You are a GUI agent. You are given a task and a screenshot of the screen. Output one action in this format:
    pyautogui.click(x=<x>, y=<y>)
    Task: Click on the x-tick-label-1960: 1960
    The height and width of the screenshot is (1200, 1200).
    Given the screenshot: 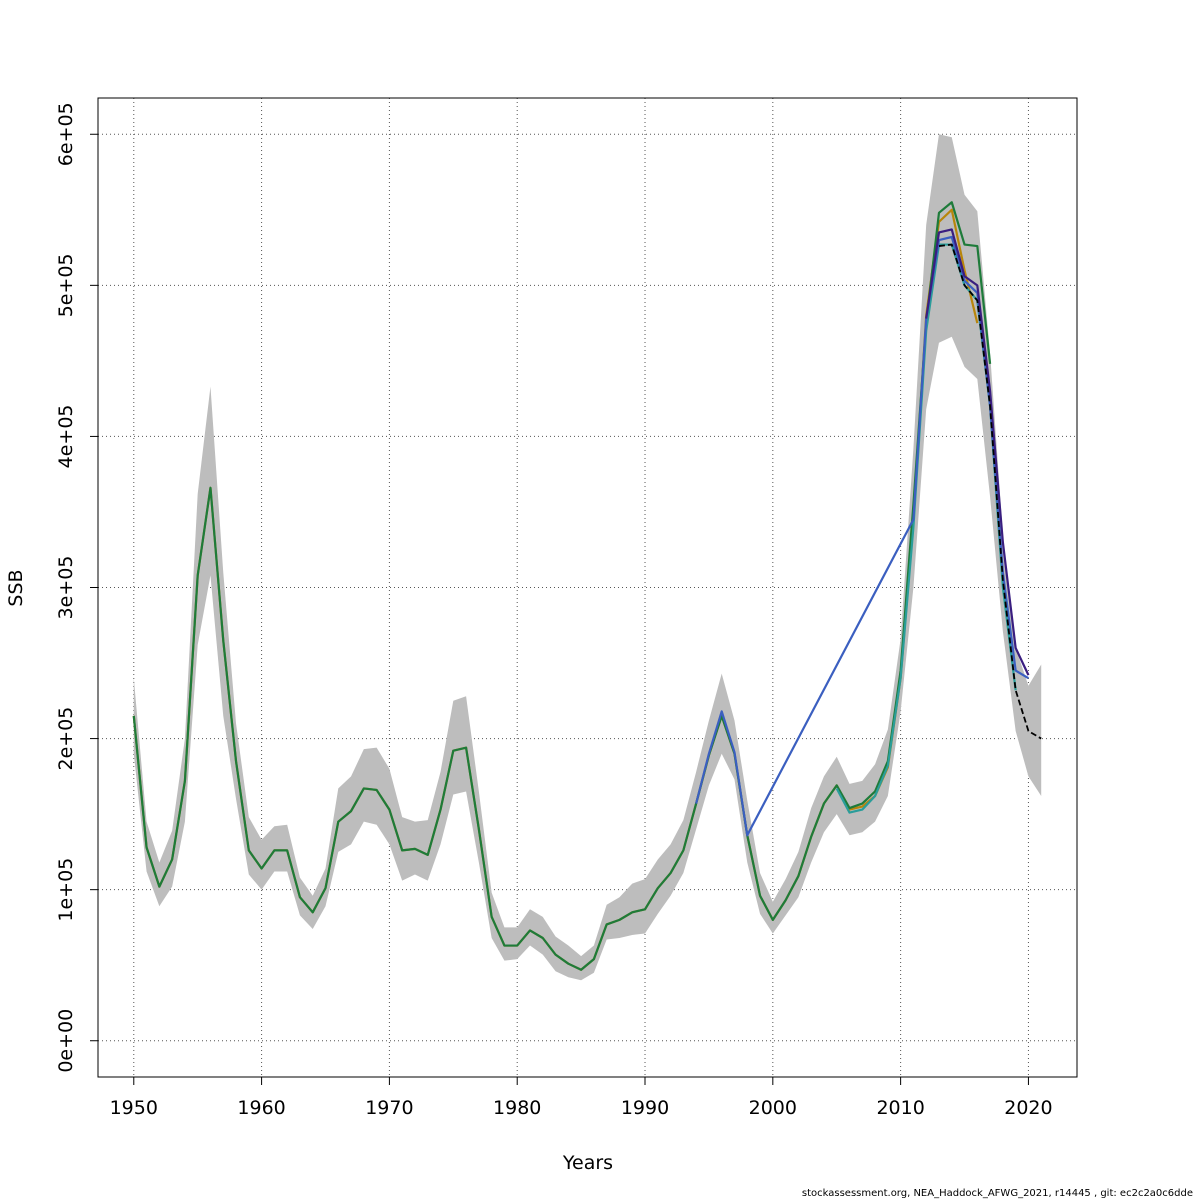 What is the action you would take?
    pyautogui.click(x=261, y=1108)
    